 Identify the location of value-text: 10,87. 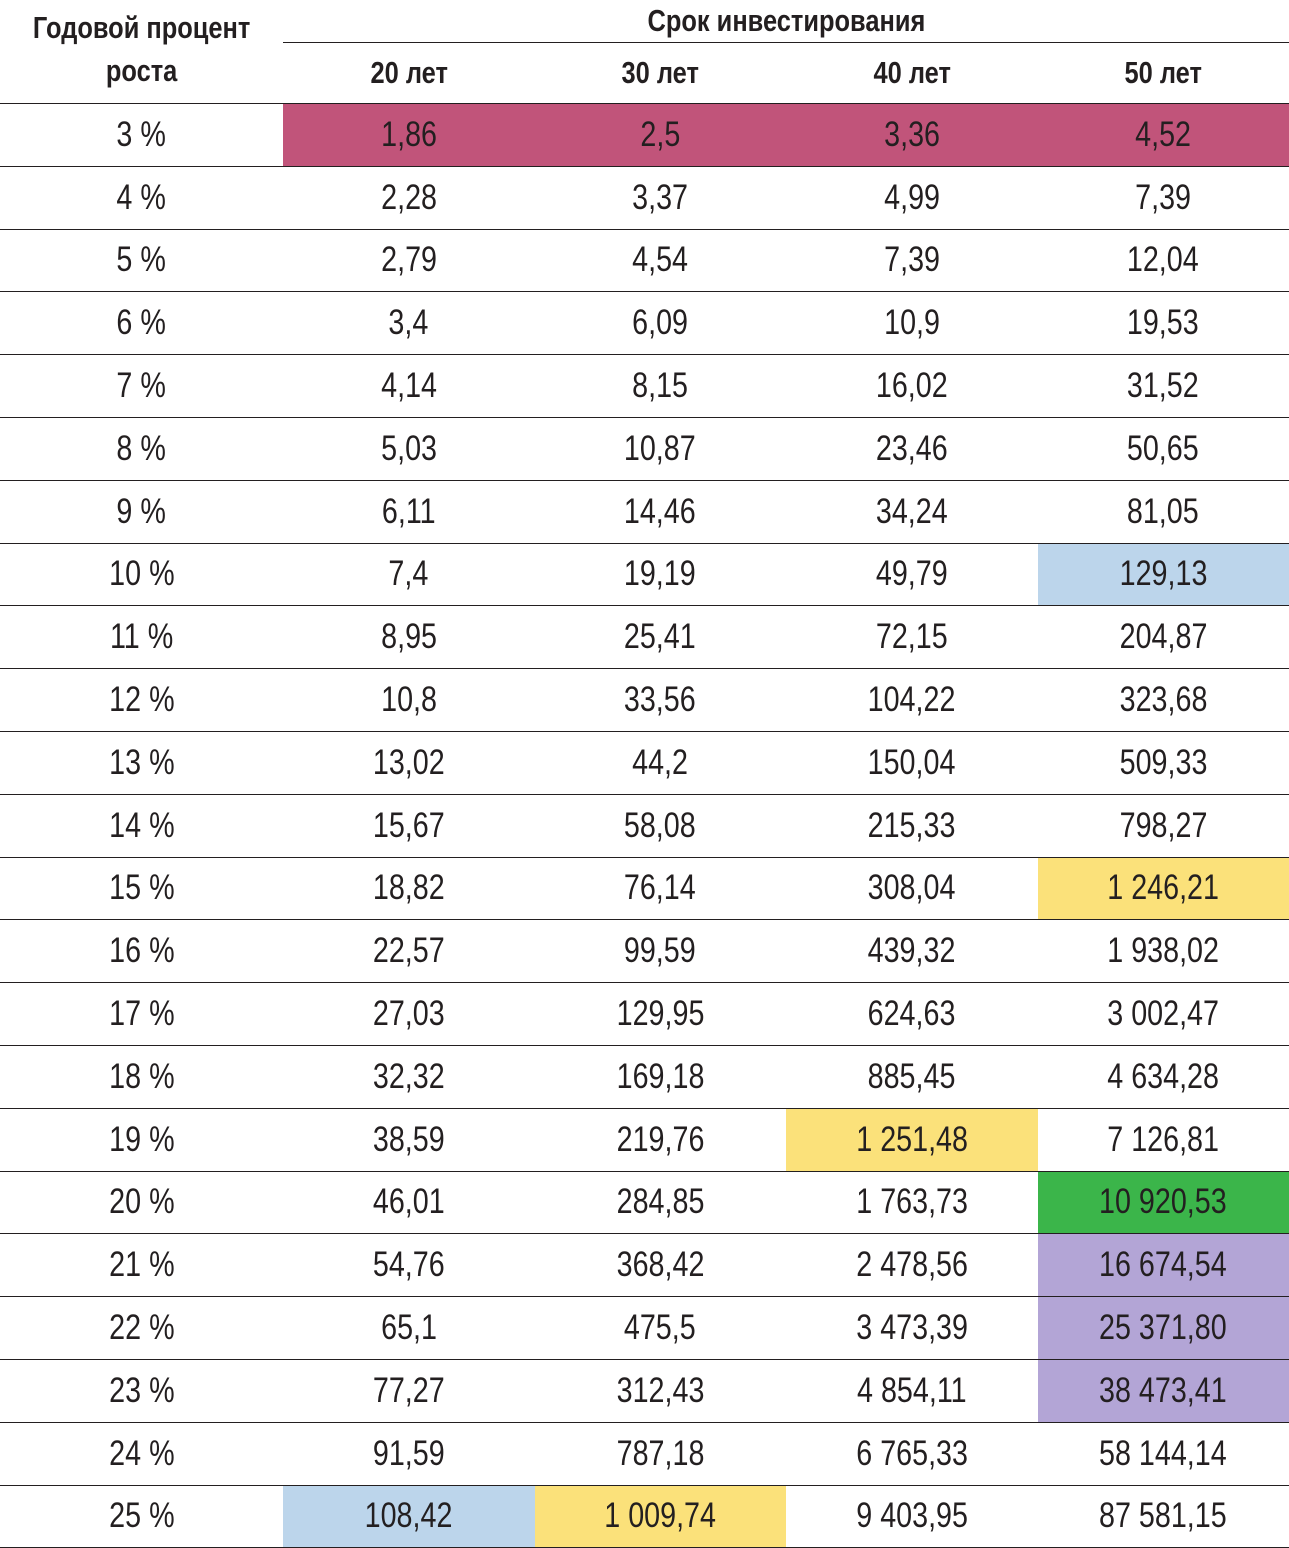
(660, 448).